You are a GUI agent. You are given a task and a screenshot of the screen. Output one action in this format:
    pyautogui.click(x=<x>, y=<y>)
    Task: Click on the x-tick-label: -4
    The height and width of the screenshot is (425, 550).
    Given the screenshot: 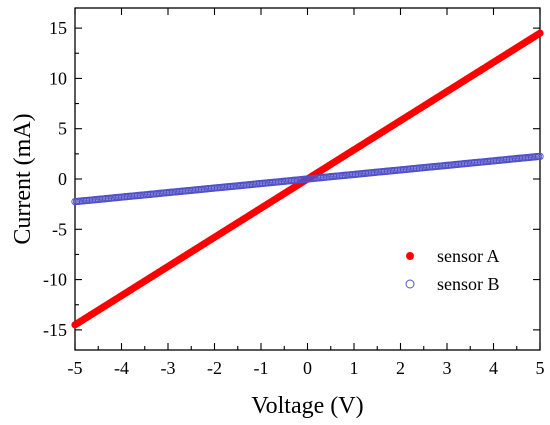 What is the action you would take?
    pyautogui.click(x=121, y=368)
    